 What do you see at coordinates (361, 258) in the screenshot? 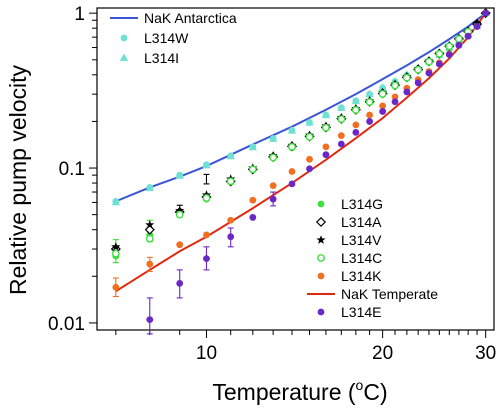
I see `legend-label-l314c: L314C` at bounding box center [361, 258].